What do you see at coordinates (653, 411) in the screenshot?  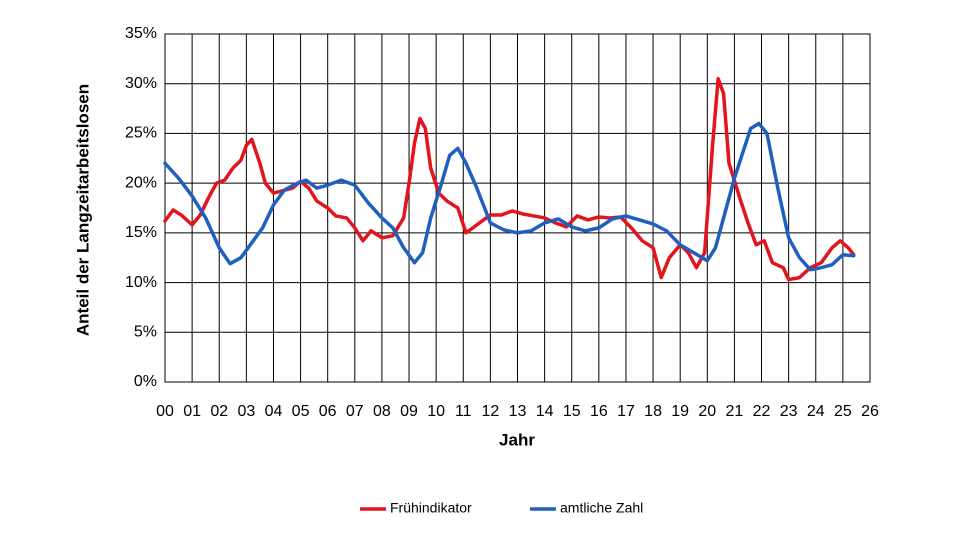 I see `x-tick-label: 18` at bounding box center [653, 411].